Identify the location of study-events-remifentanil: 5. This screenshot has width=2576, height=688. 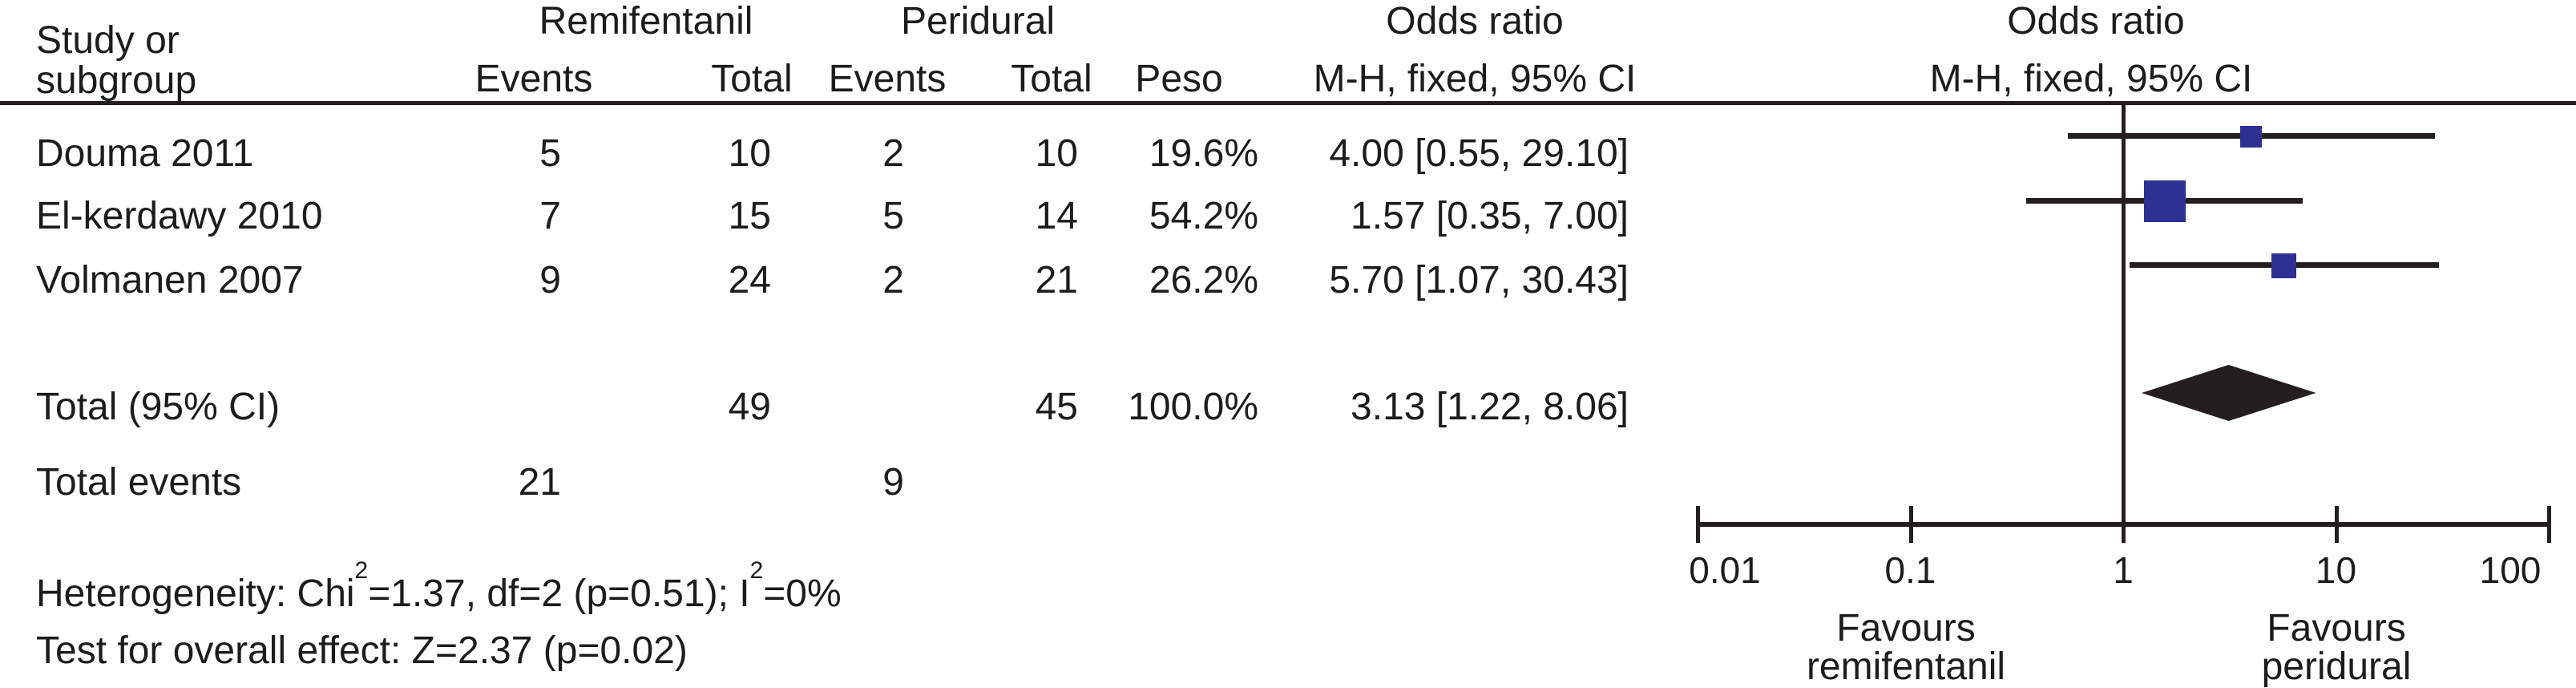
(550, 153).